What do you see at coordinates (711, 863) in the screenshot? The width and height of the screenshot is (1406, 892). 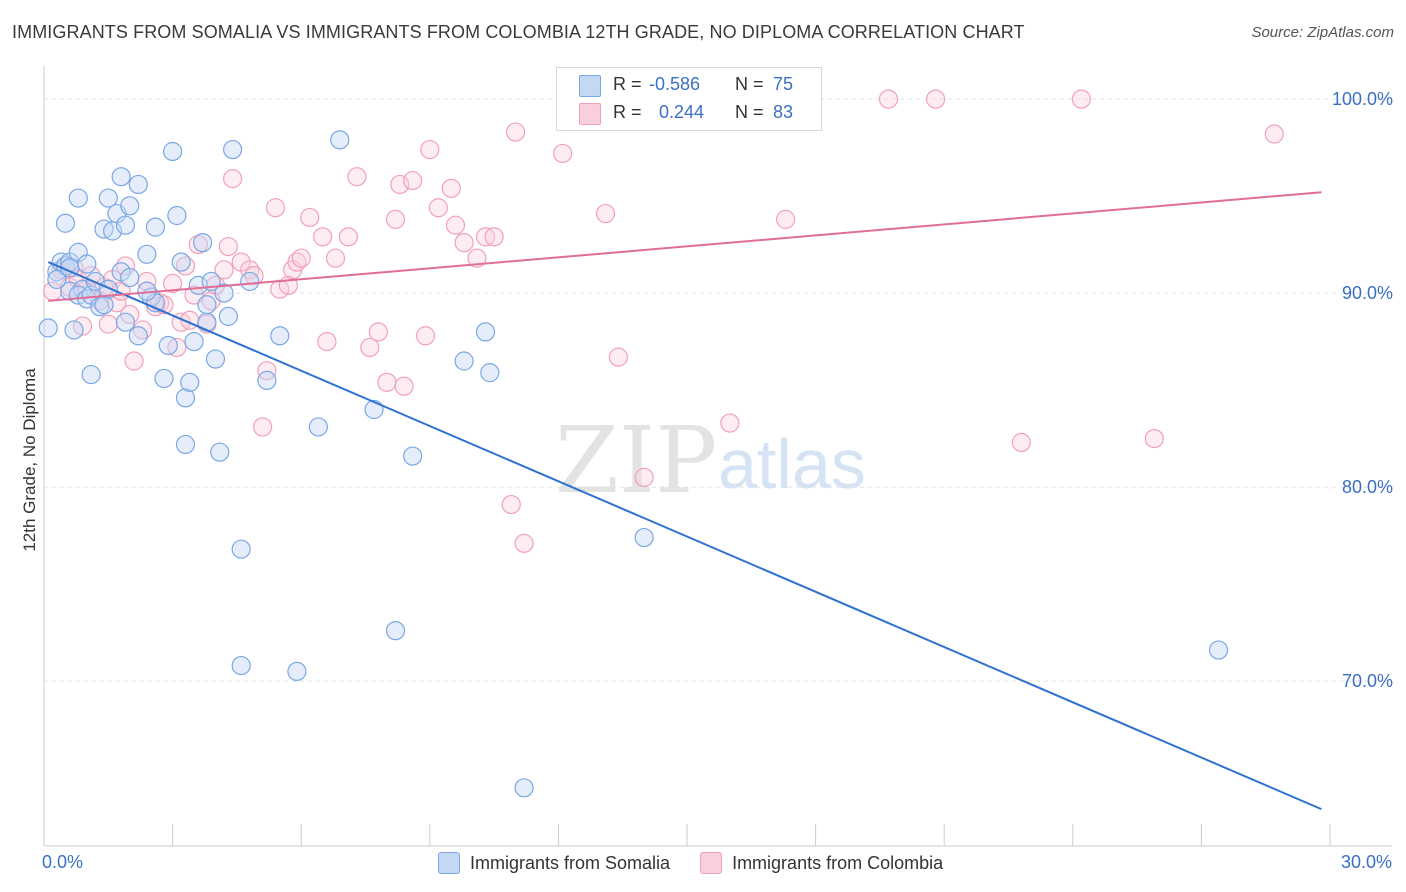 I see `legend-swatch-colombia` at bounding box center [711, 863].